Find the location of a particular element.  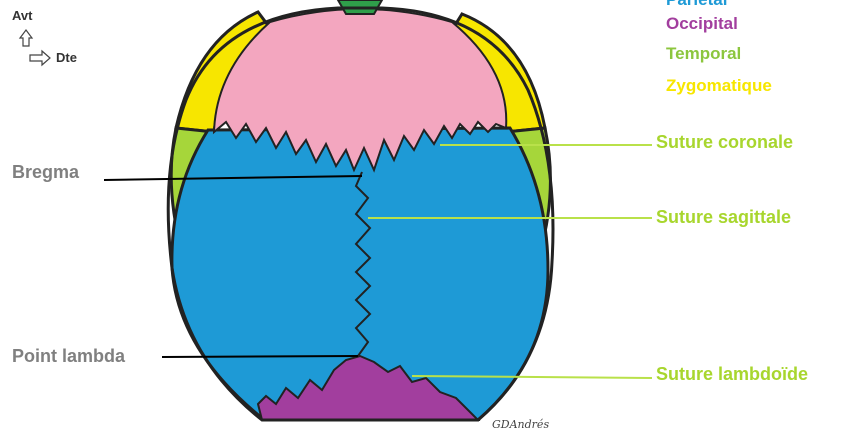

legend-occipital: Occipital is located at coordinates (702, 23).